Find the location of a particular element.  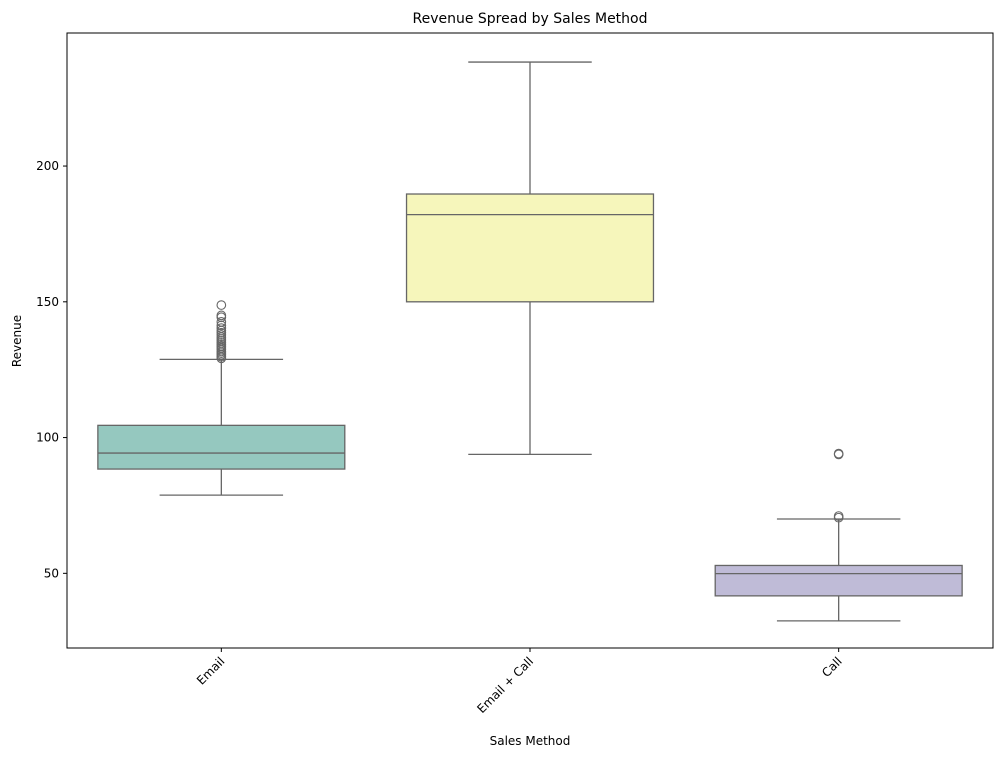

x-tick-label: Call is located at coordinates (832, 667).